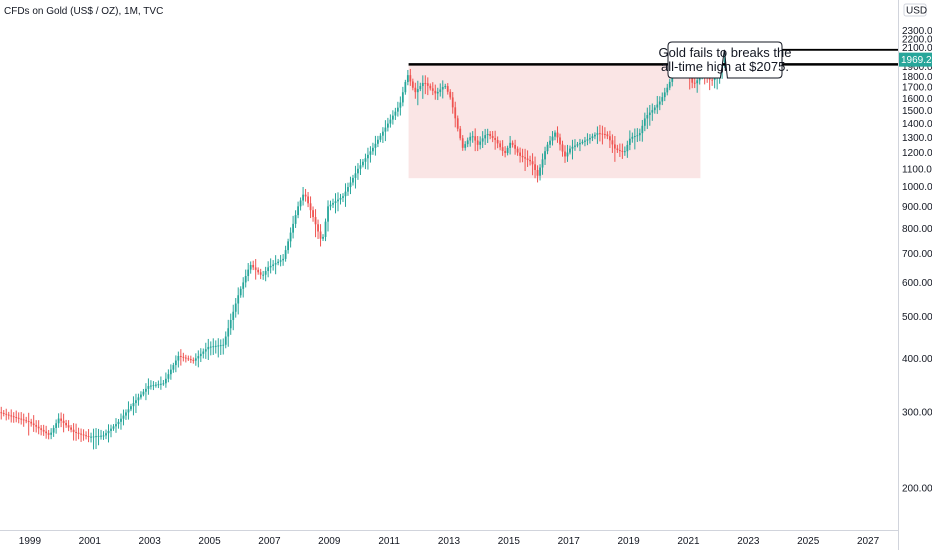 Image resolution: width=932 pixels, height=550 pixels. What do you see at coordinates (917, 111) in the screenshot?
I see `y-tick-label: 1500.00` at bounding box center [917, 111].